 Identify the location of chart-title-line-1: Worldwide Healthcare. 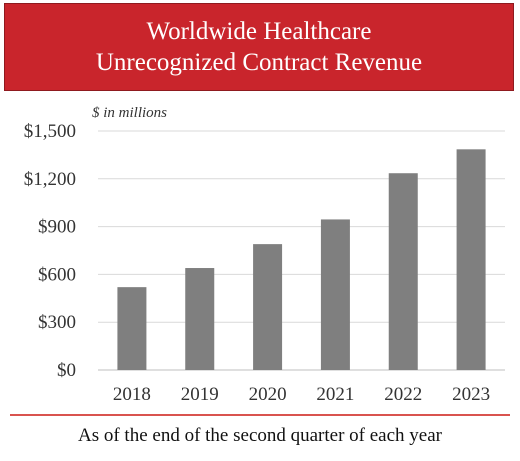
(259, 31).